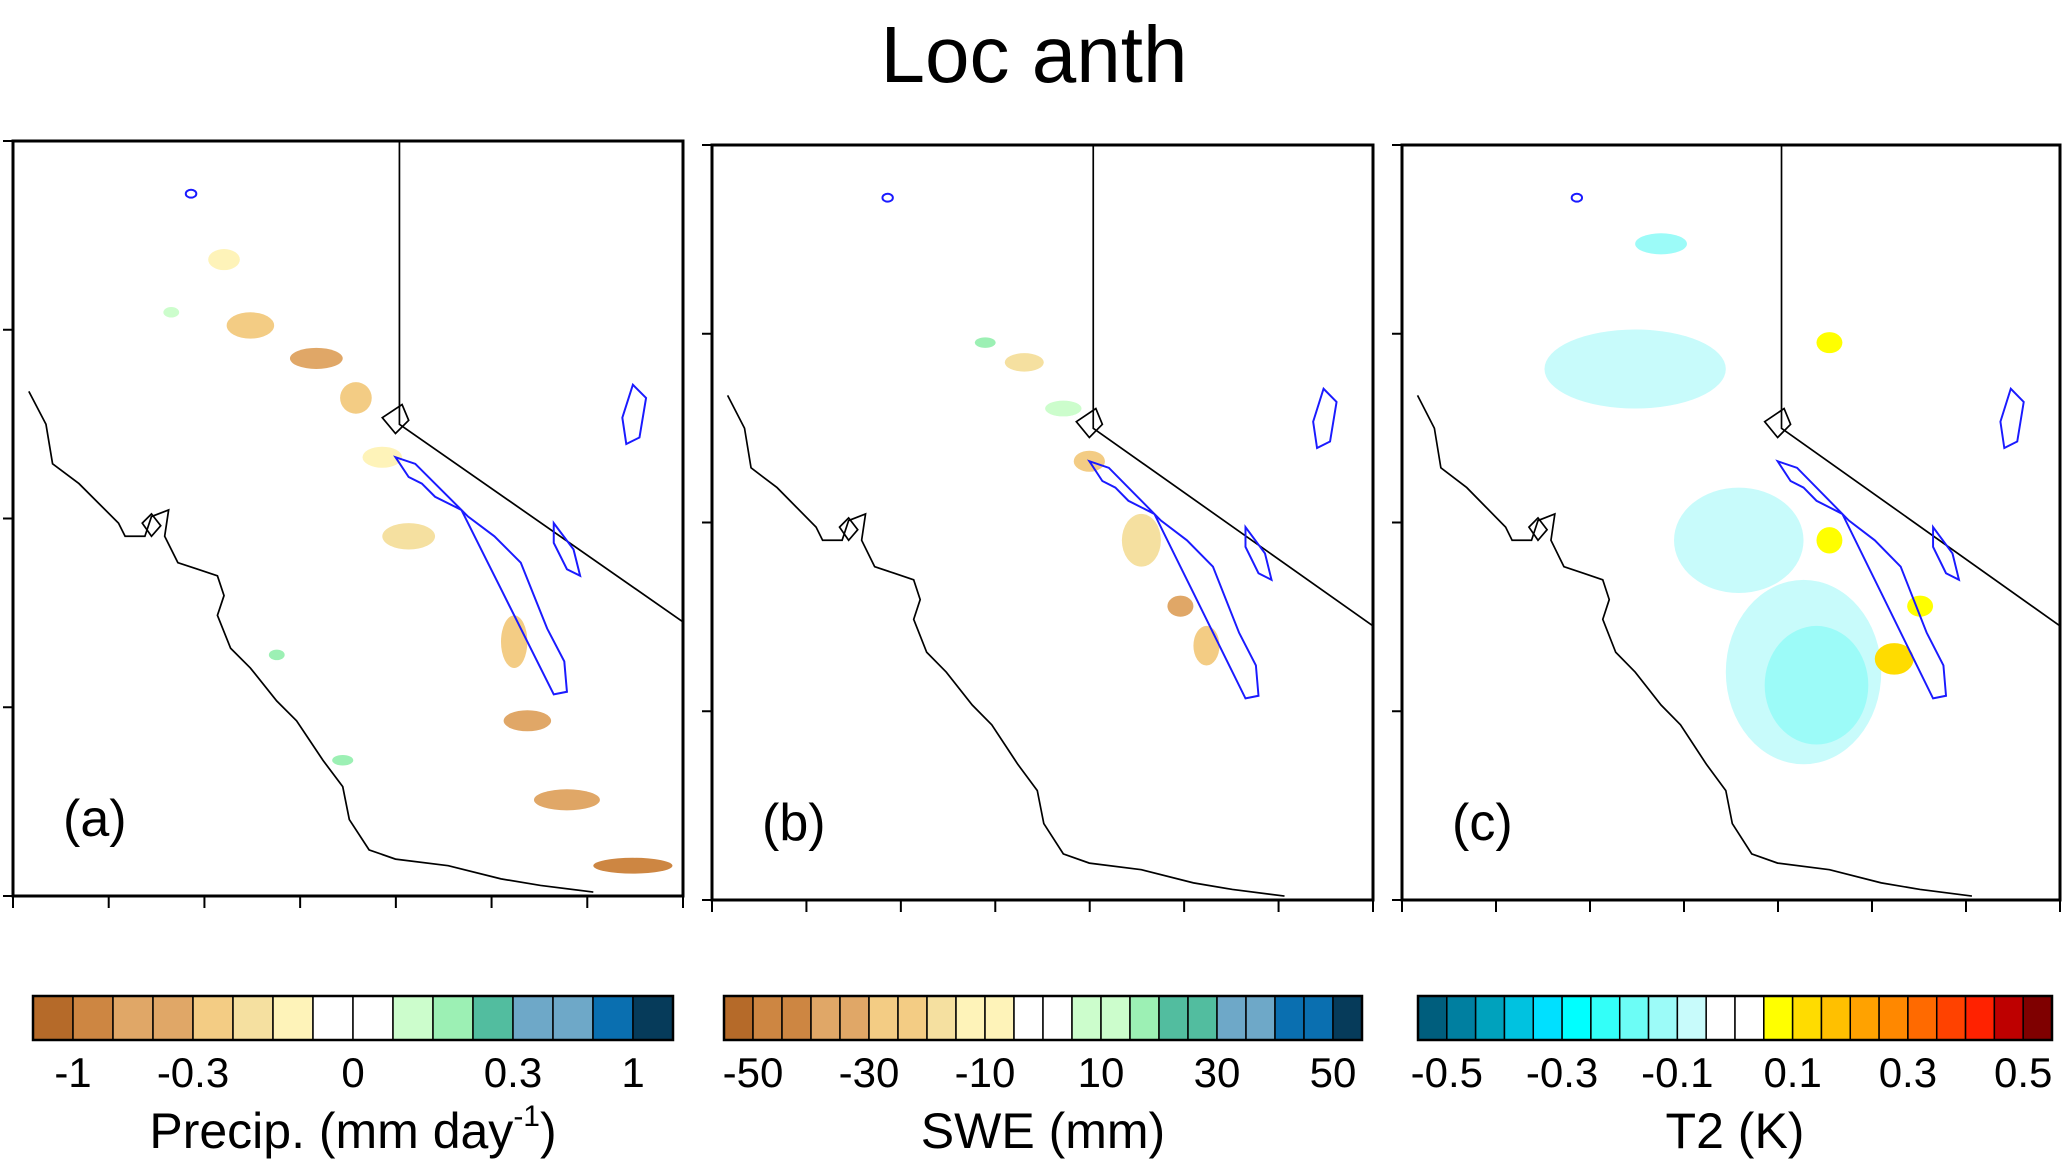 The height and width of the screenshot is (1166, 2067). I want to click on state-border, so click(1920, 386).